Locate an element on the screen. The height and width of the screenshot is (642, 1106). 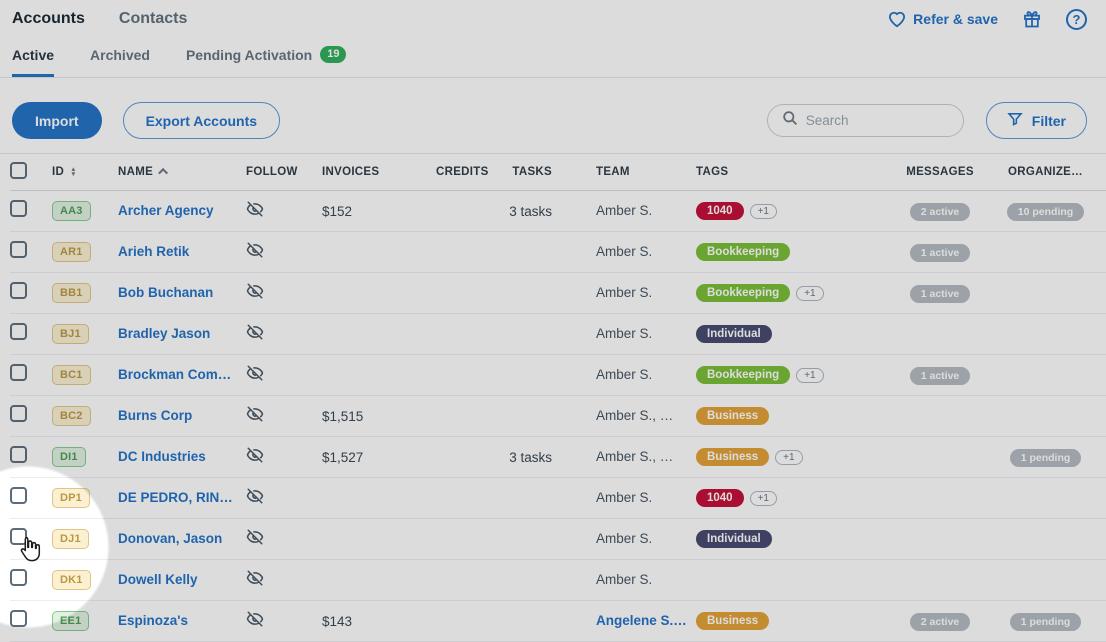
col-header-invoices: INVOICES is located at coordinates (351, 172).